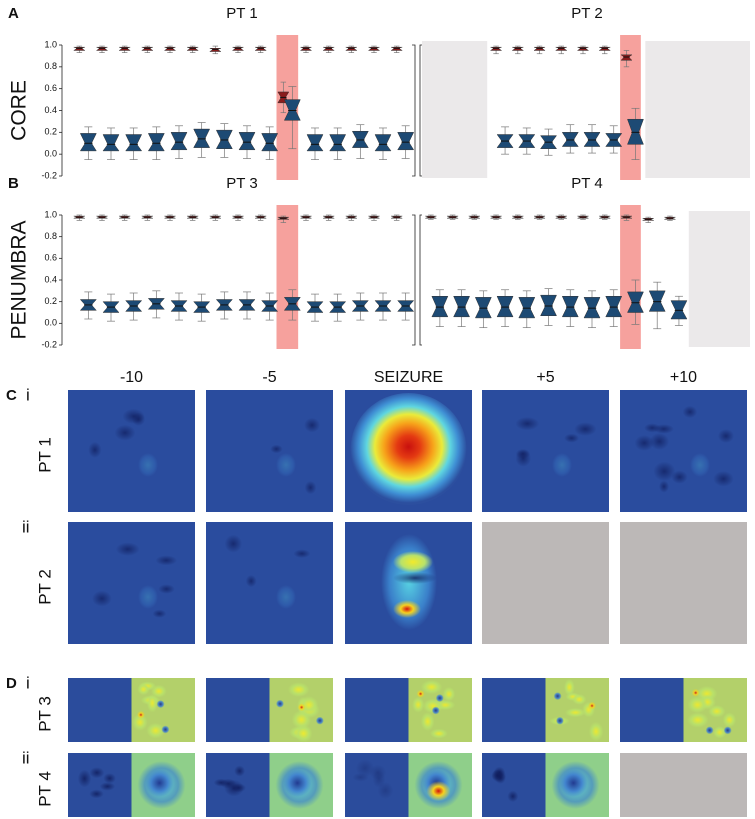 This screenshot has width=755, height=819. I want to click on row-label: PT 2, so click(44, 587).